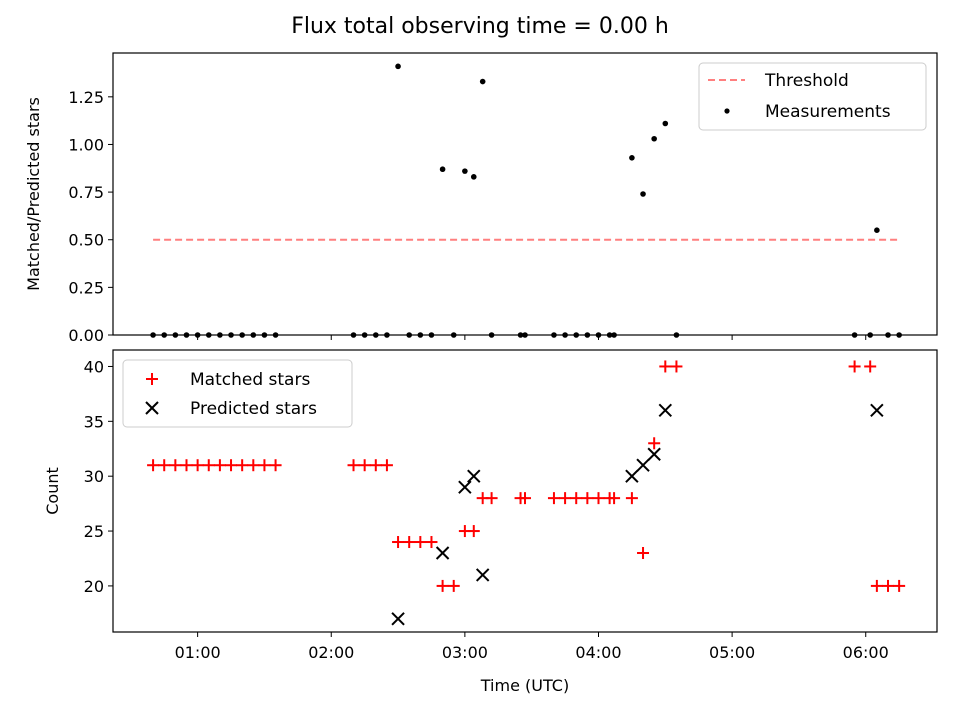  I want to click on legend-predicted-label: Predicted stars, so click(253, 409).